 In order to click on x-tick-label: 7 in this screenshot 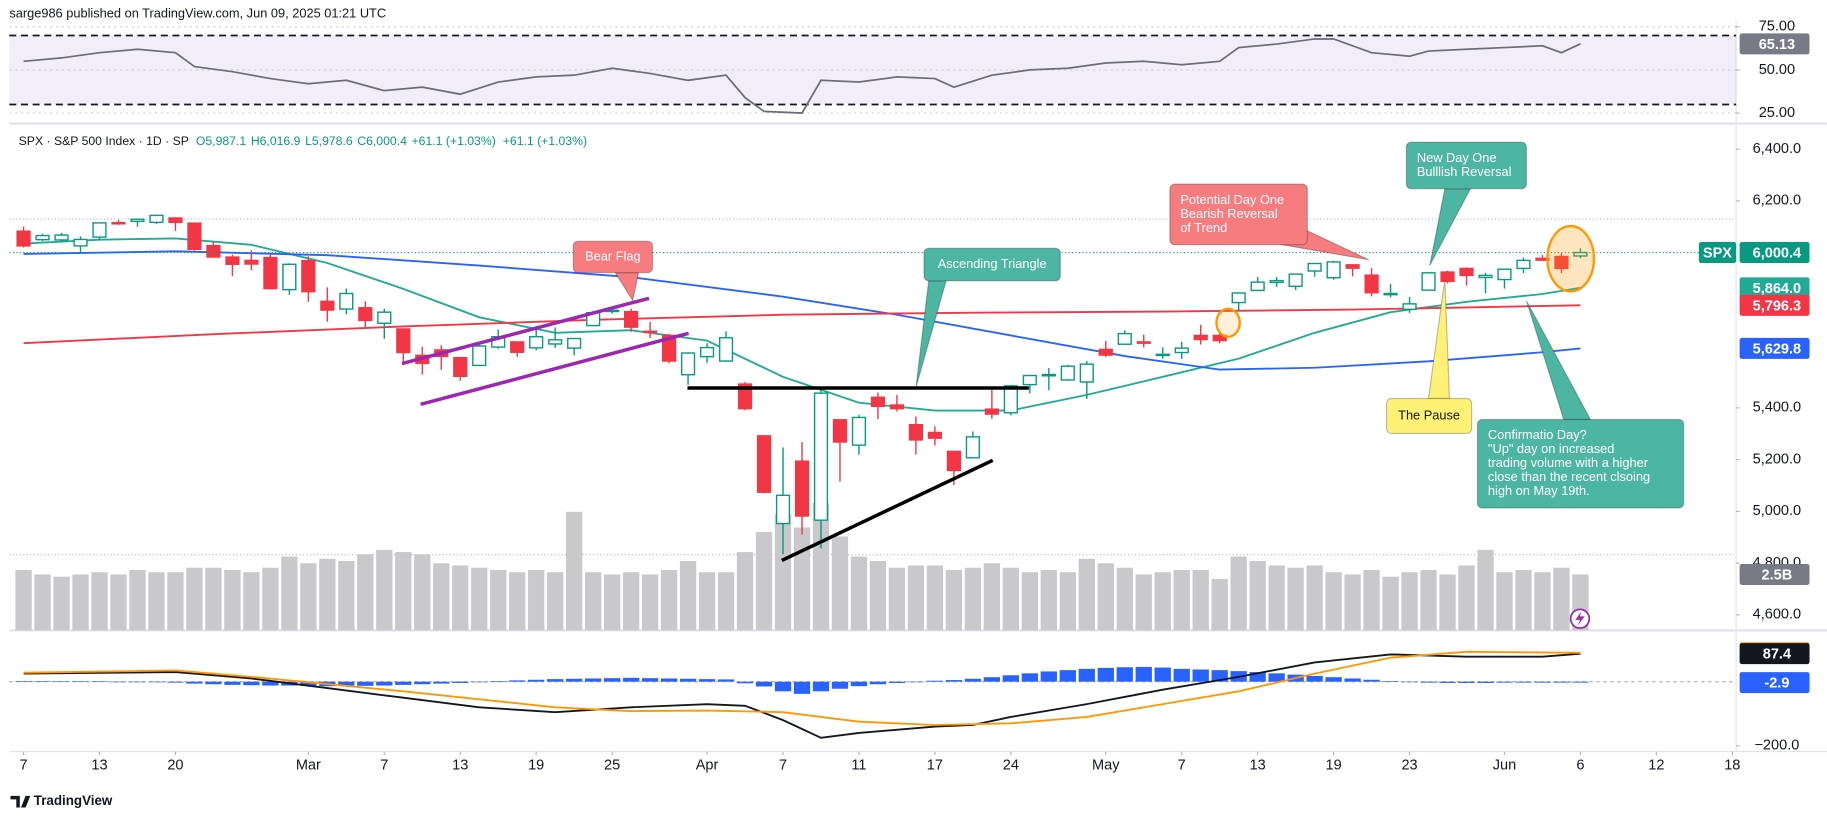, I will do `click(384, 765)`.